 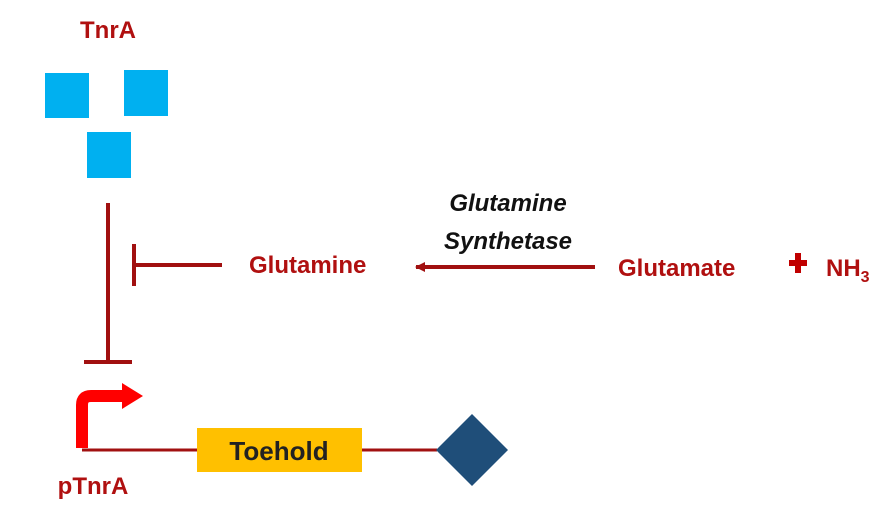 I want to click on enzyme-label-line1: Glutamine, so click(x=507, y=203).